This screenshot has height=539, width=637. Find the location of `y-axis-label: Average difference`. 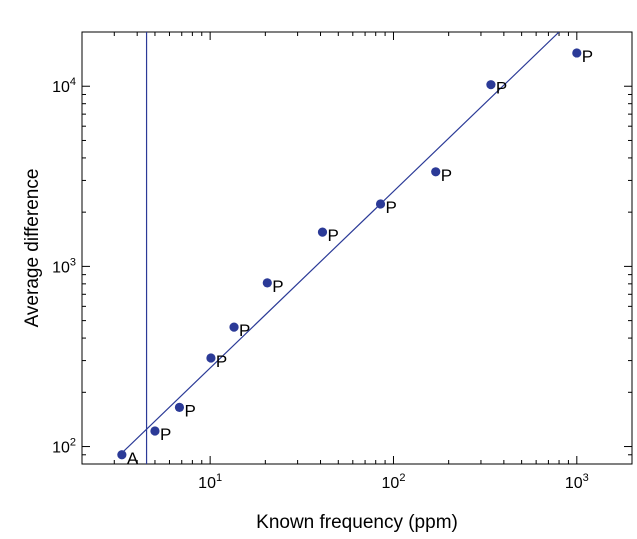

y-axis-label: Average difference is located at coordinates (32, 248).